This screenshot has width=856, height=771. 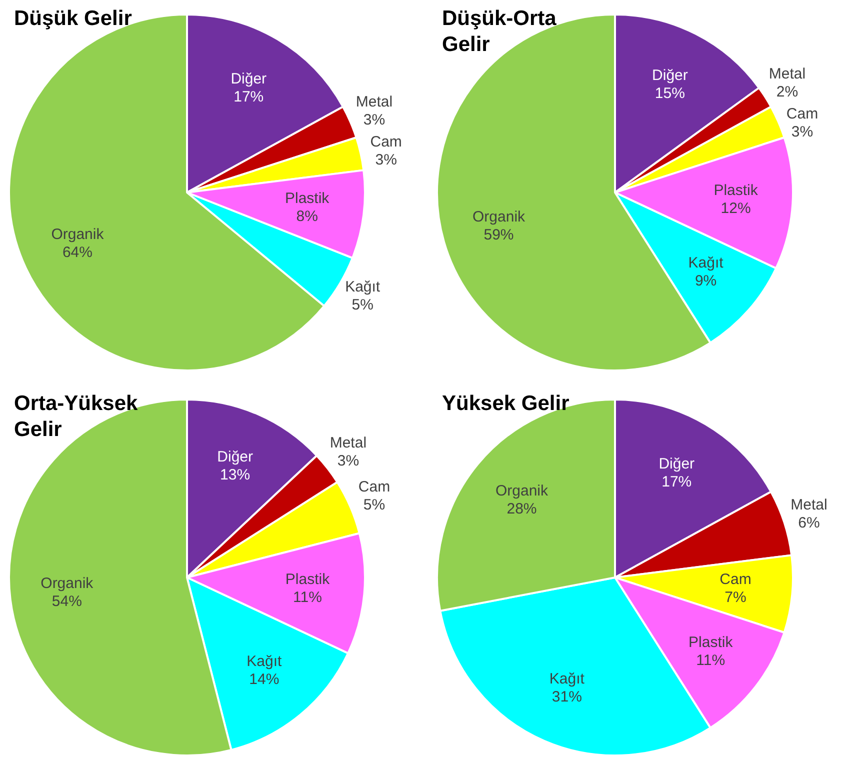 I want to click on data-label: 31%, so click(x=567, y=697).